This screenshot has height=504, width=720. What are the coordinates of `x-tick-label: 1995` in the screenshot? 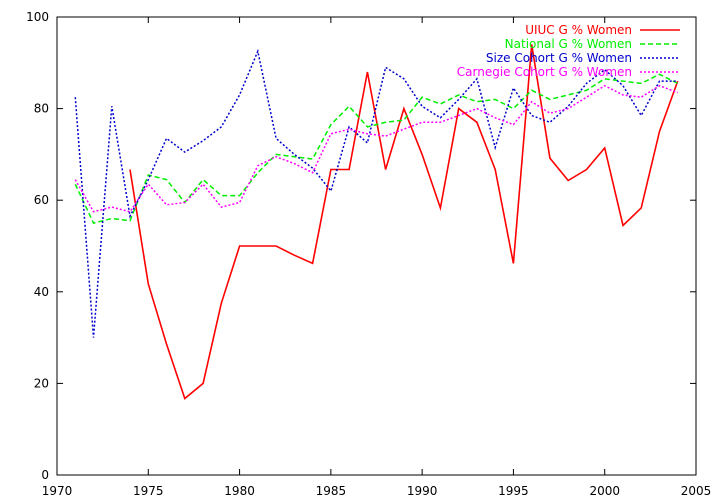 It's located at (513, 491).